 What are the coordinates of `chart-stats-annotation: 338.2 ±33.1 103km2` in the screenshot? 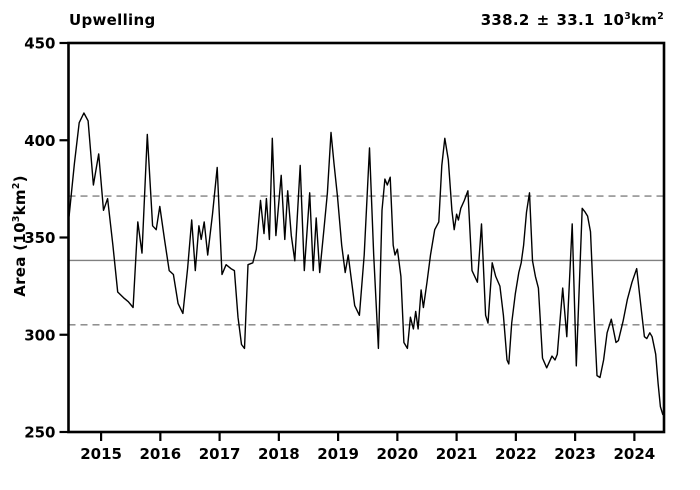 It's located at (572, 20).